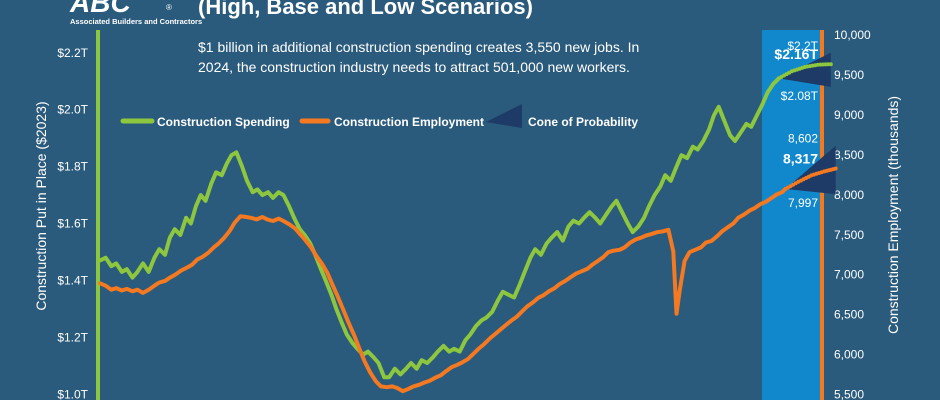 The width and height of the screenshot is (940, 400). Describe the element at coordinates (804, 69) in the screenshot. I see `cone-spending` at that location.